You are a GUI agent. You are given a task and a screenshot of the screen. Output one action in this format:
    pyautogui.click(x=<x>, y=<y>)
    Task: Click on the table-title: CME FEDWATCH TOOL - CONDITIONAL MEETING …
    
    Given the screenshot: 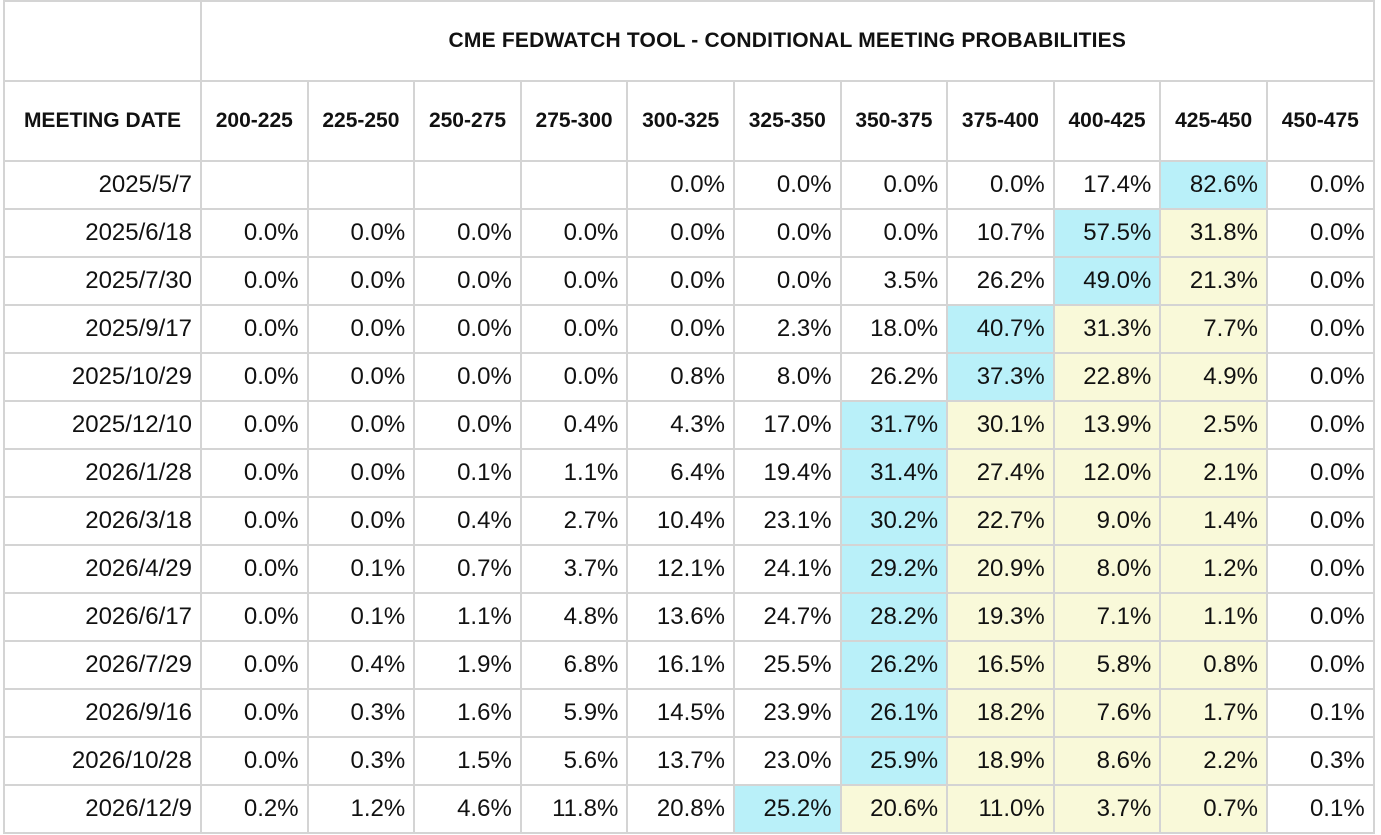 What is the action you would take?
    pyautogui.click(x=787, y=41)
    